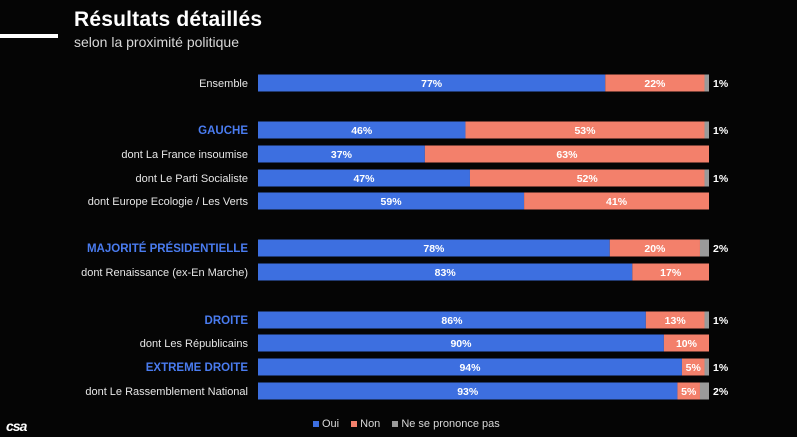  Describe the element at coordinates (29, 36) in the screenshot. I see `title-accent-rule` at that location.